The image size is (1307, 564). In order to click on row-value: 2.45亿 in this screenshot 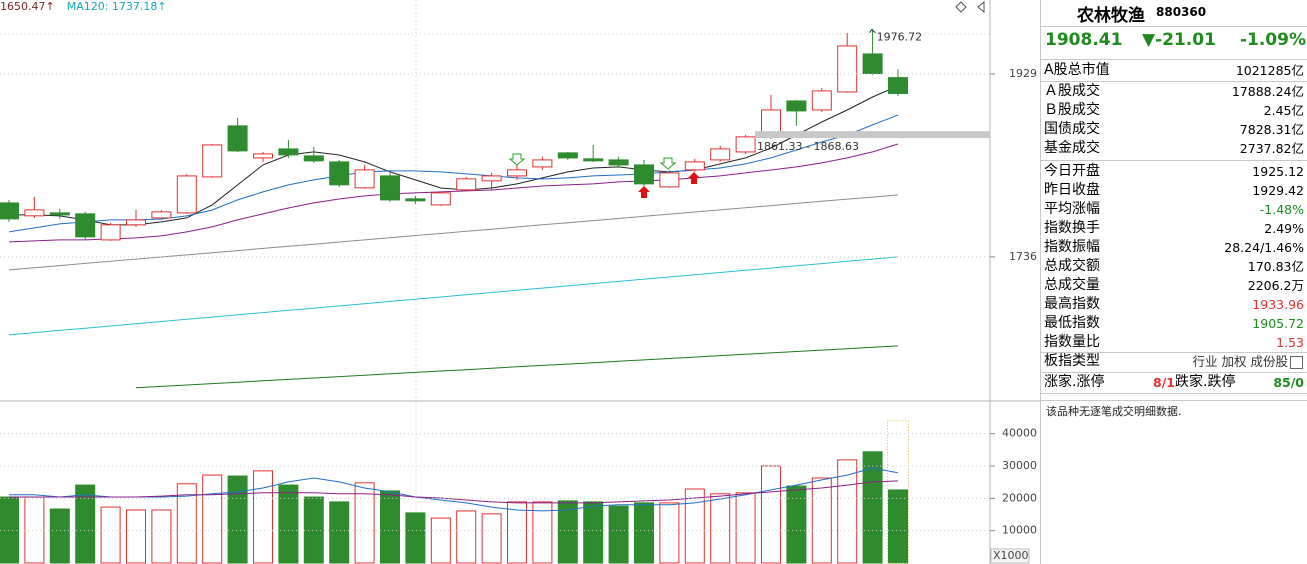, I will do `click(1283, 110)`.